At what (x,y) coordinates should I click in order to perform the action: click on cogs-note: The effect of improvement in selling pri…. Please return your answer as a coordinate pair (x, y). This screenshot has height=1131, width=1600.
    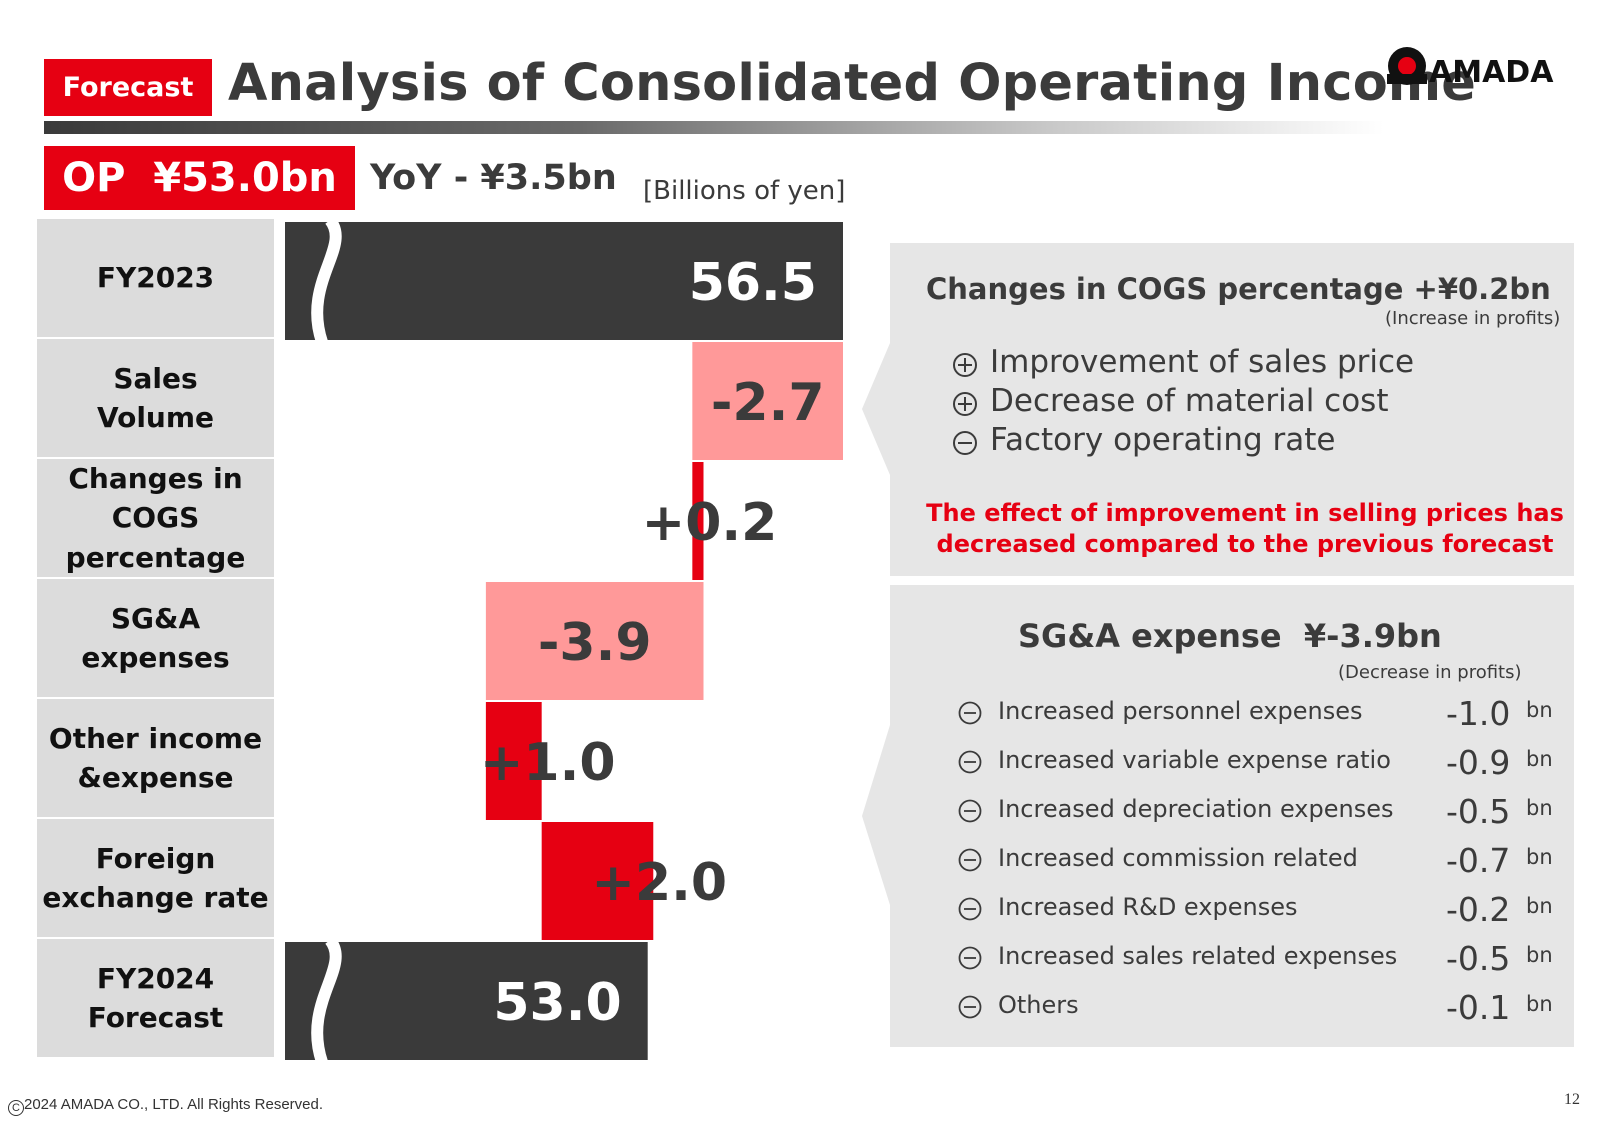
    Looking at the image, I should click on (1245, 529).